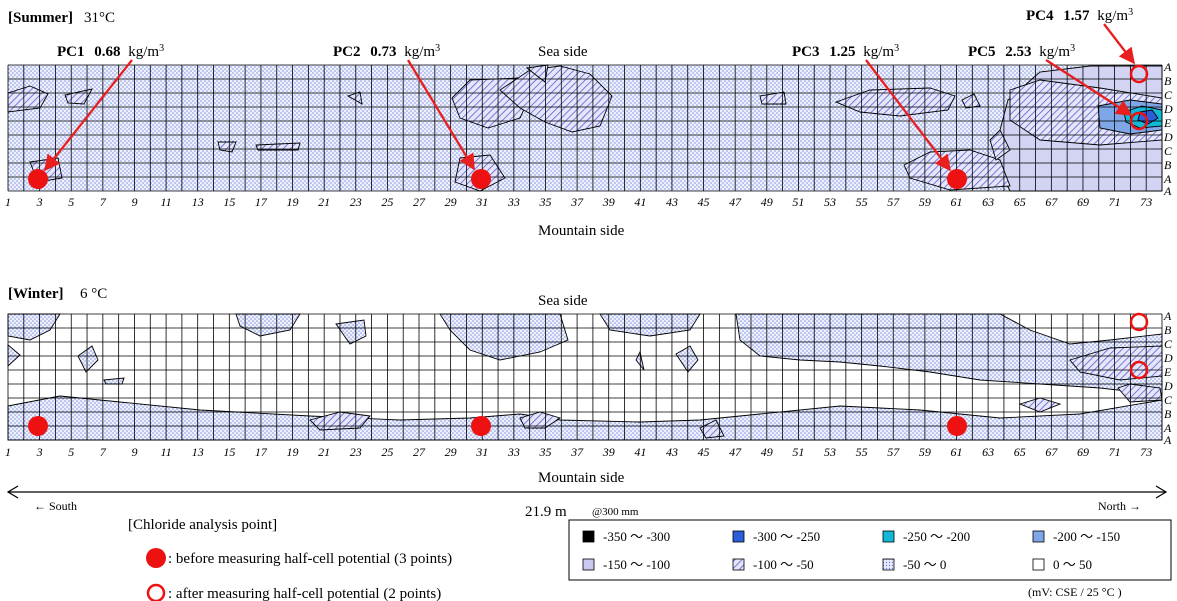  Describe the element at coordinates (896, 48) in the screenshot. I see `pc3-unit-exp: 3` at that location.